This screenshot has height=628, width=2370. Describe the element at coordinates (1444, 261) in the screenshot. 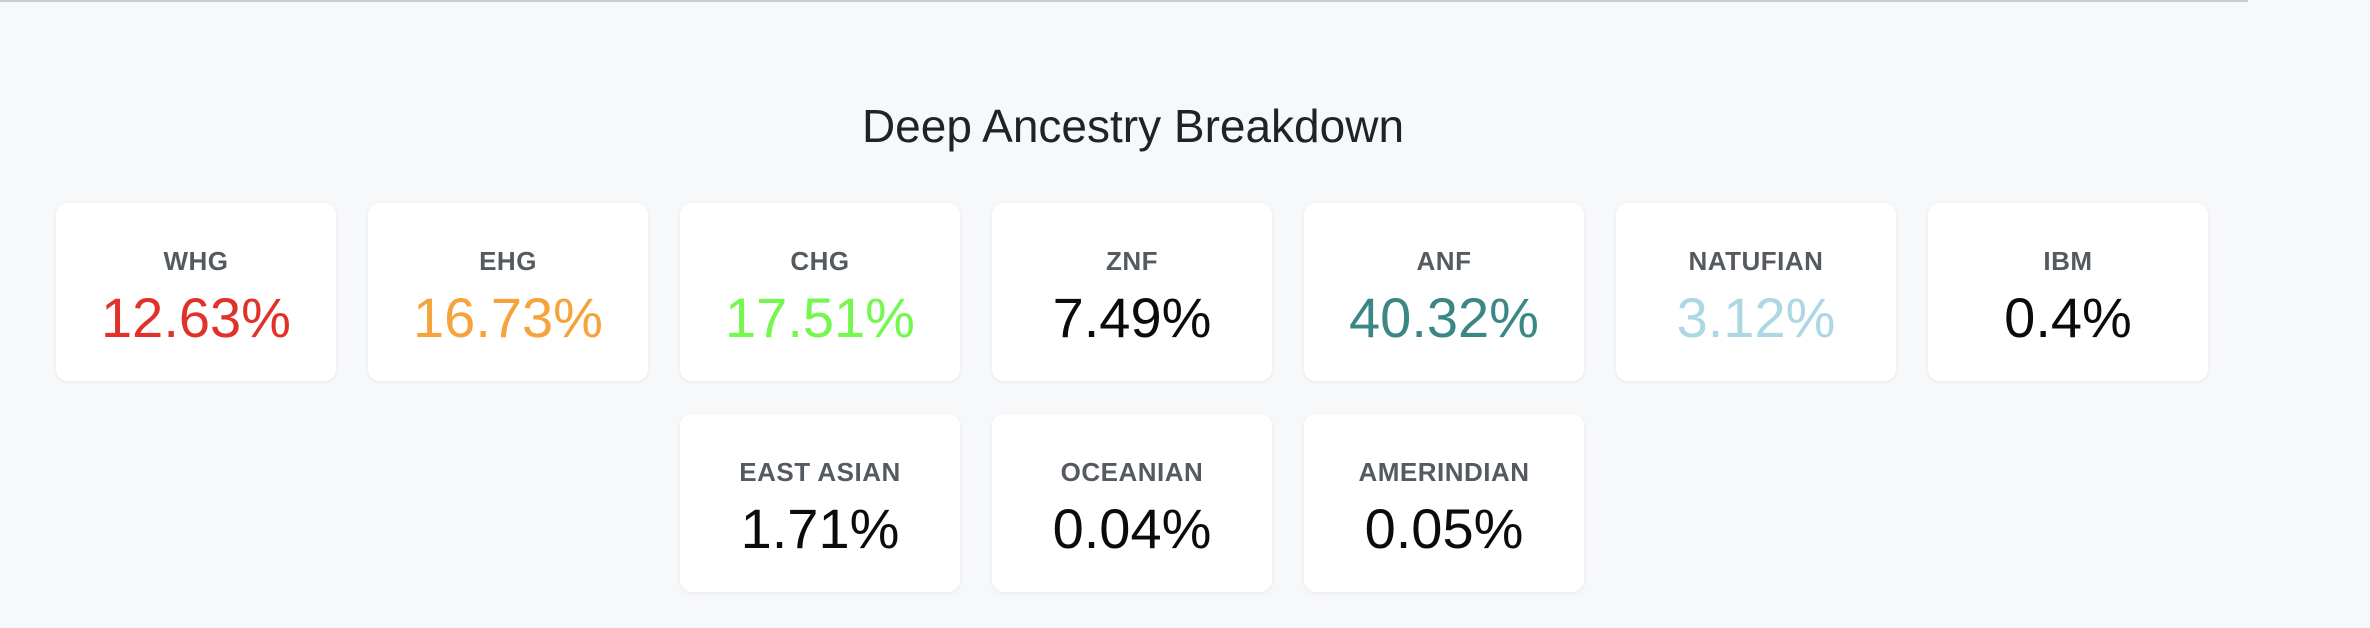

I see `ancestry-label: ANF` at that location.